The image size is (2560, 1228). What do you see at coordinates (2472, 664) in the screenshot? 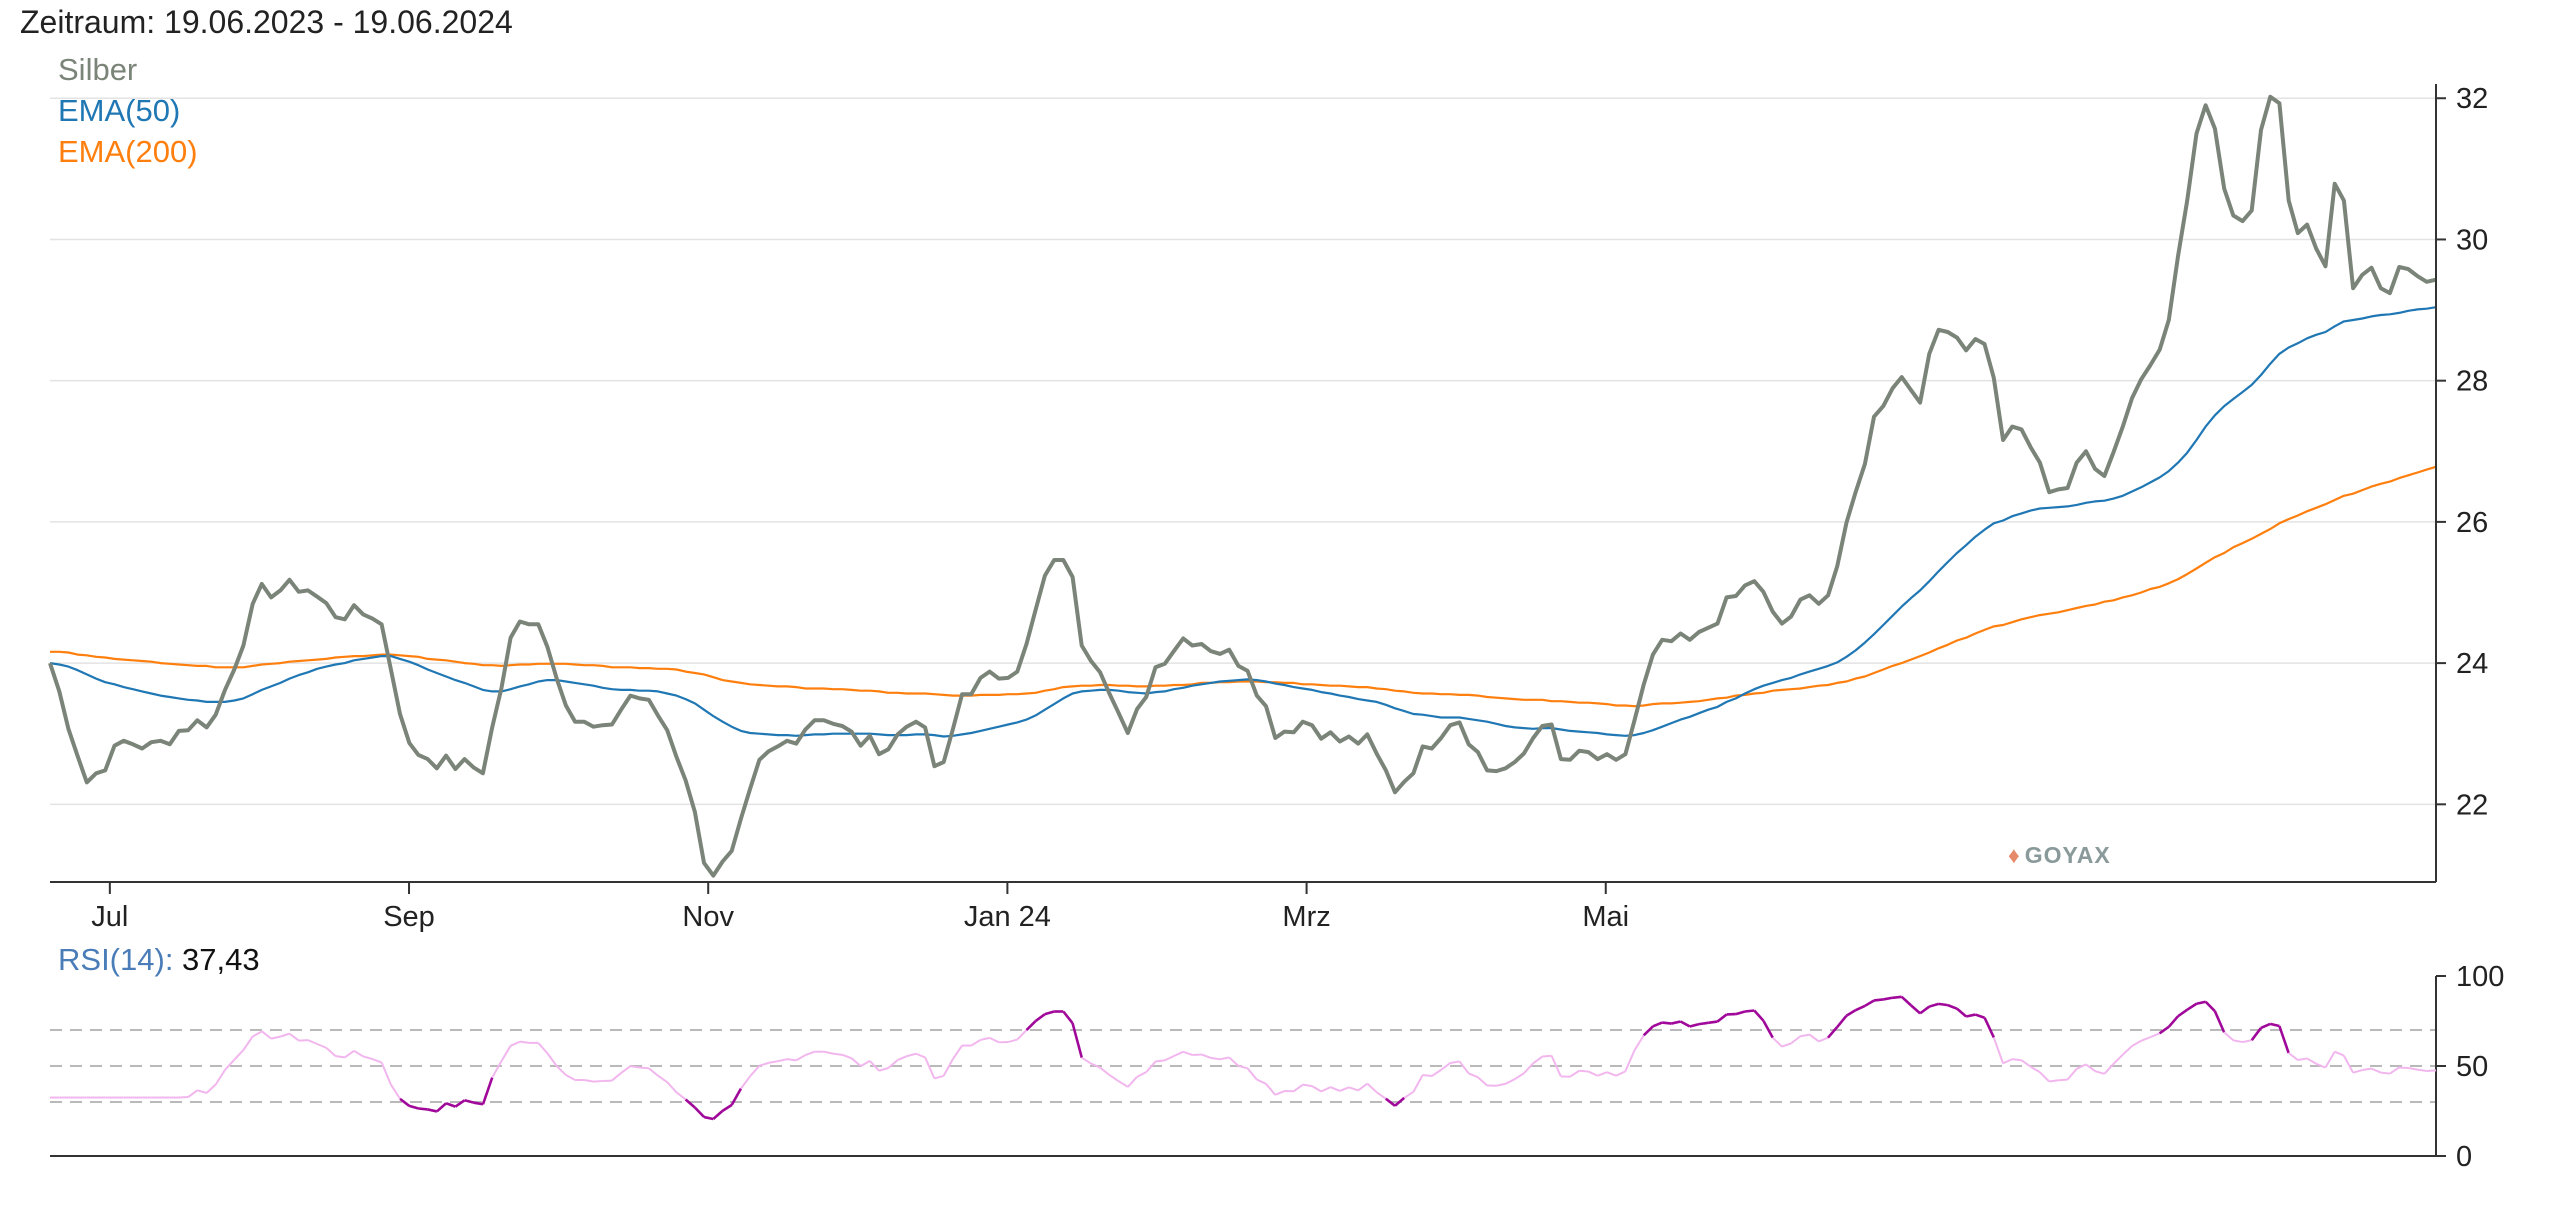
I see `y-tick-label: 24` at bounding box center [2472, 664].